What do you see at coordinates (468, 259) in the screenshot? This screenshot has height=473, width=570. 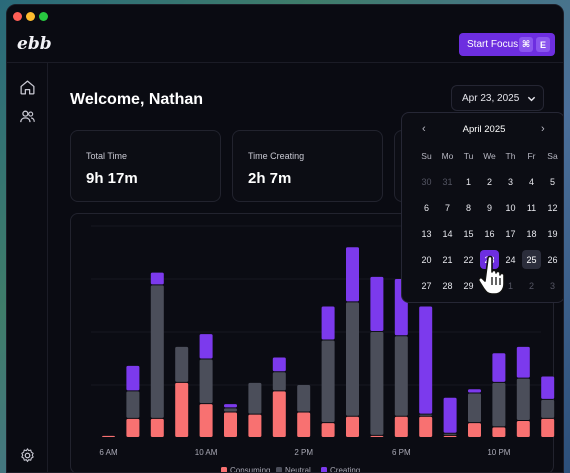 I see `calendar-day: 22` at bounding box center [468, 259].